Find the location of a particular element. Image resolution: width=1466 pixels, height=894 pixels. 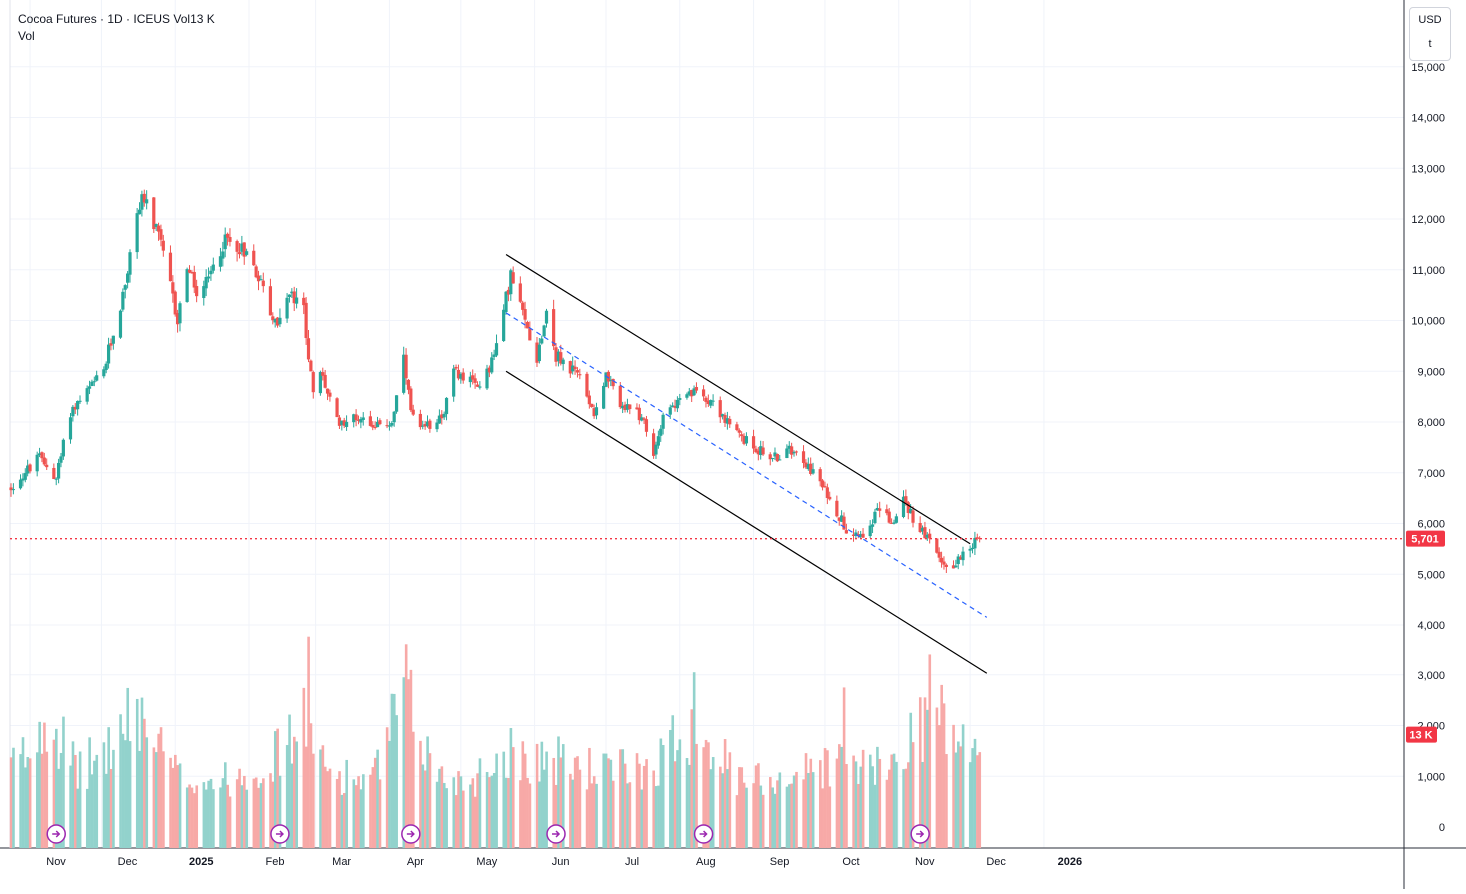

currency-label: USD is located at coordinates (1430, 20).